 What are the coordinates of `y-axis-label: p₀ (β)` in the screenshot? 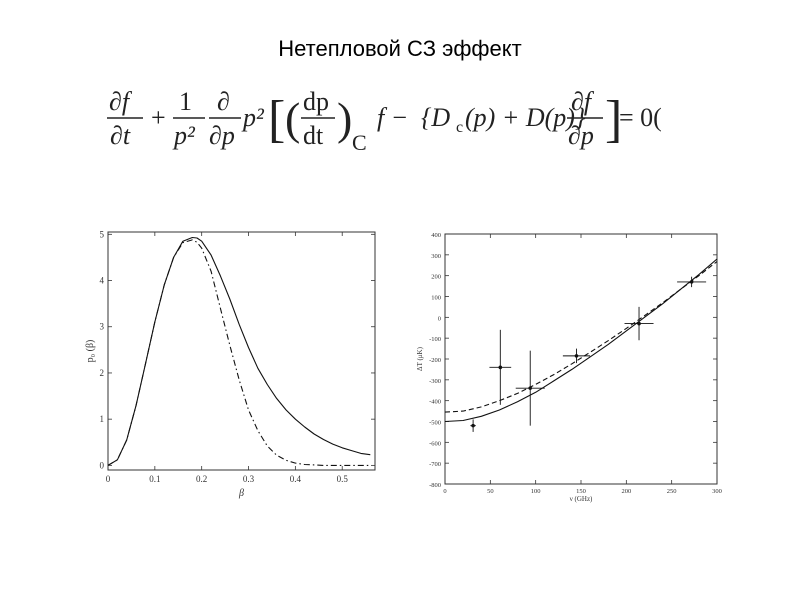 It's located at (90, 351).